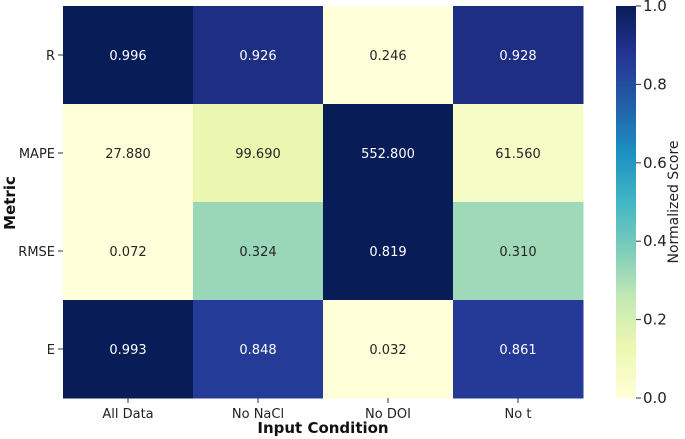 The height and width of the screenshot is (439, 685). What do you see at coordinates (36, 252) in the screenshot?
I see `y-tick-label: RMSE` at bounding box center [36, 252].